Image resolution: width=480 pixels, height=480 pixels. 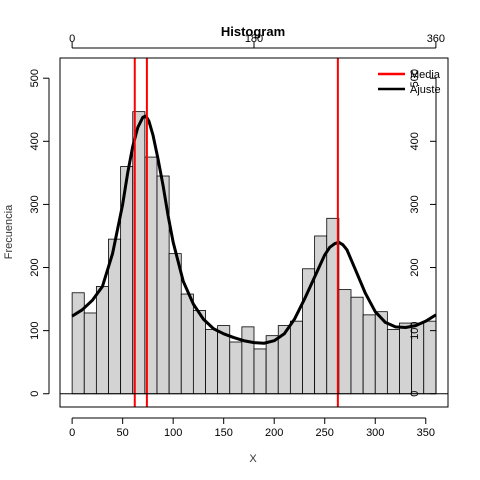 I want to click on y-tick-label: 200, so click(x=35, y=267).